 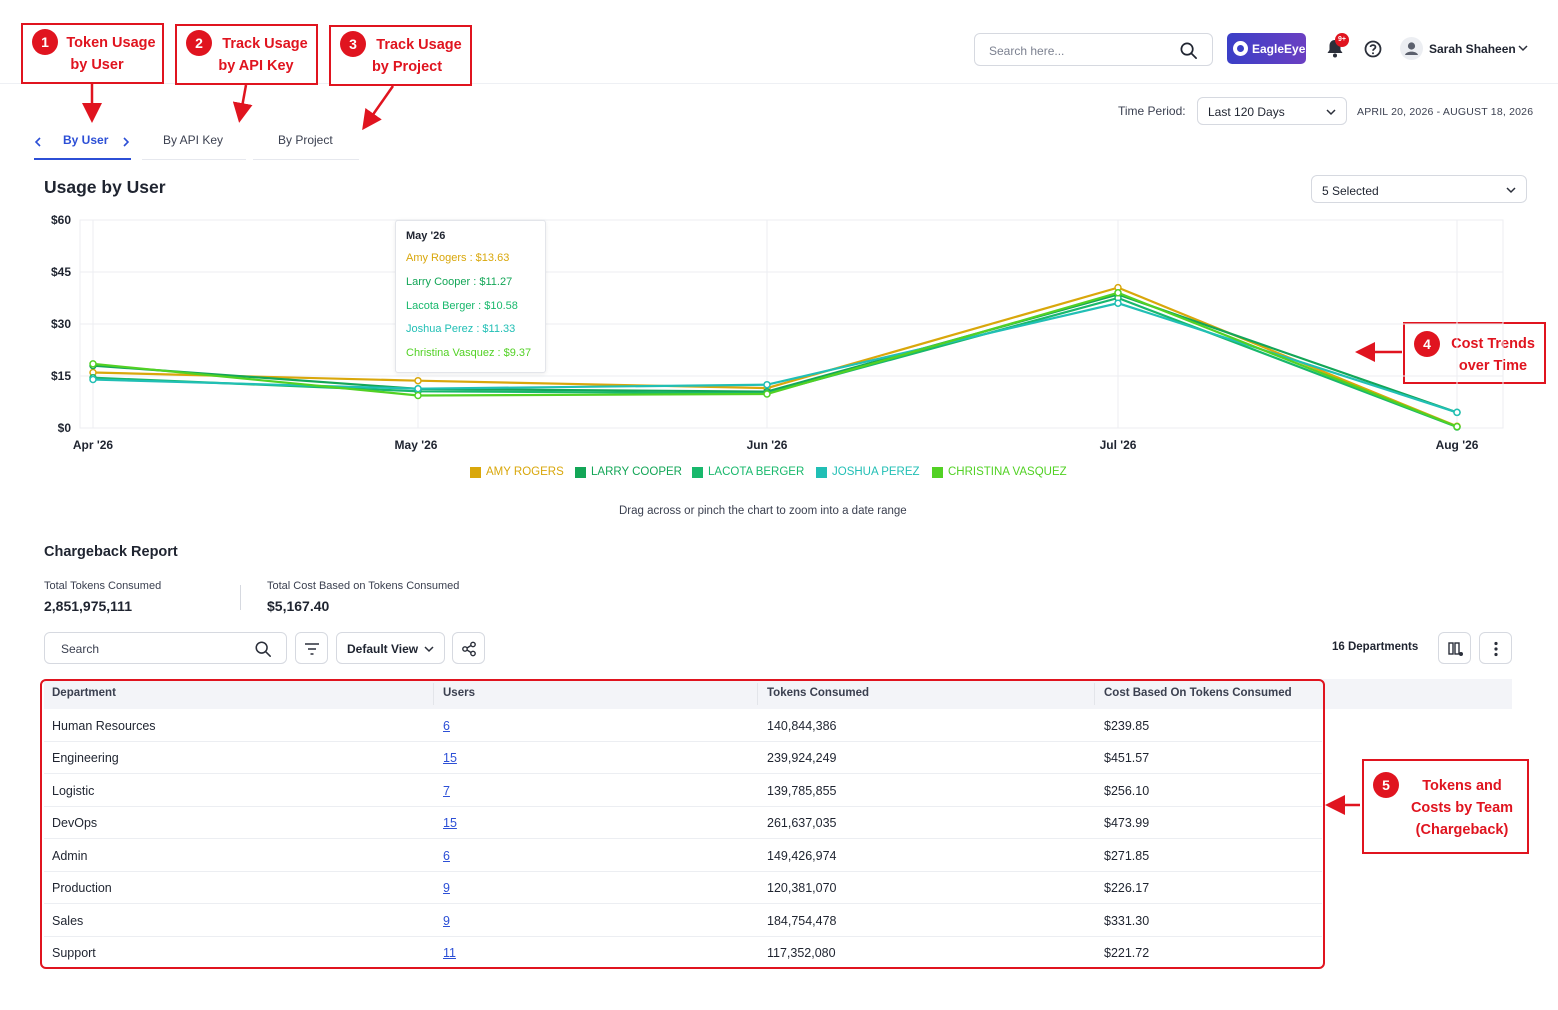 What do you see at coordinates (68, 921) in the screenshot?
I see `department-cell: Sales` at bounding box center [68, 921].